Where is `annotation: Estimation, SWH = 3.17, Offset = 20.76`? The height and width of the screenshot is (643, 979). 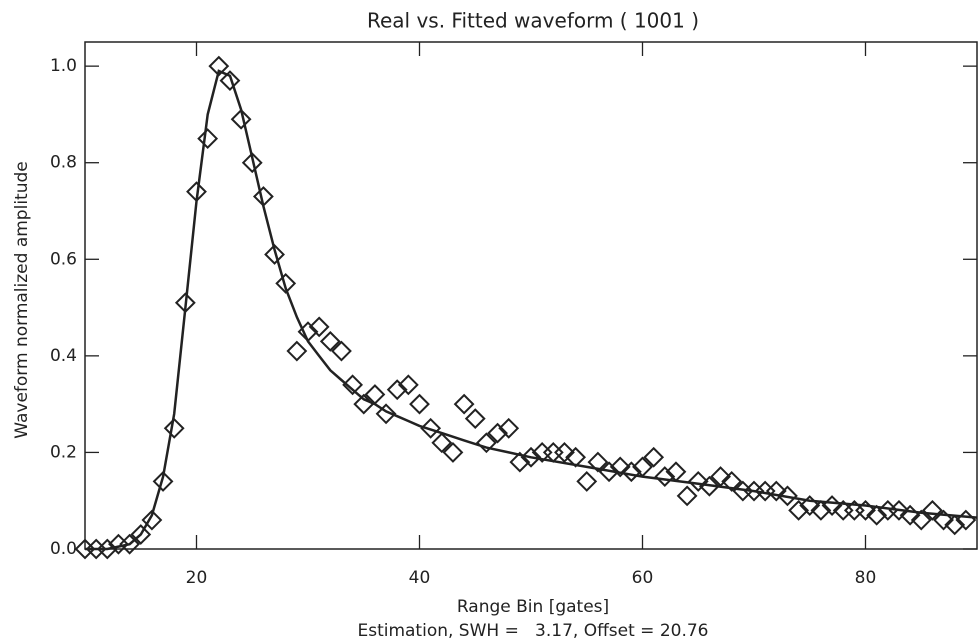
annotation: Estimation, SWH = 3.17, Offset = 20.76 is located at coordinates (532, 631).